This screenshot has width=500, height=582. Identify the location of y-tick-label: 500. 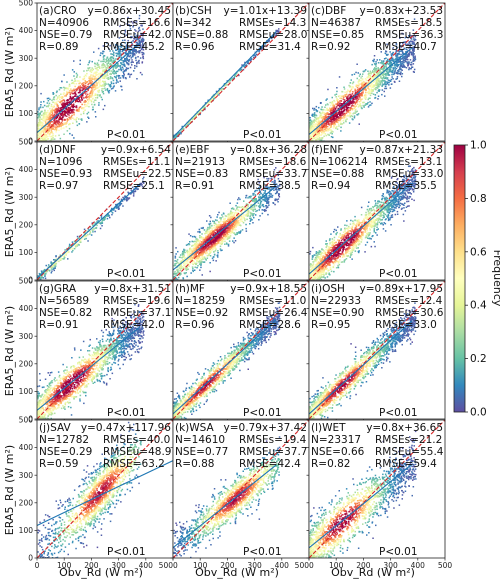
(26, 142).